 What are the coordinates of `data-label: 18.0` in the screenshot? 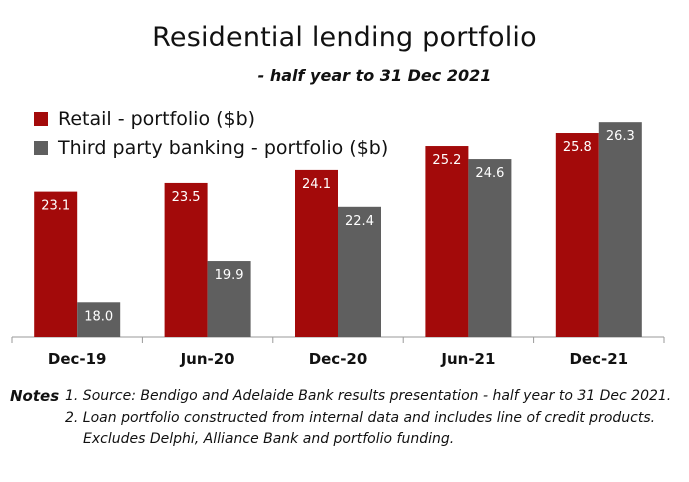 It's located at (98, 316).